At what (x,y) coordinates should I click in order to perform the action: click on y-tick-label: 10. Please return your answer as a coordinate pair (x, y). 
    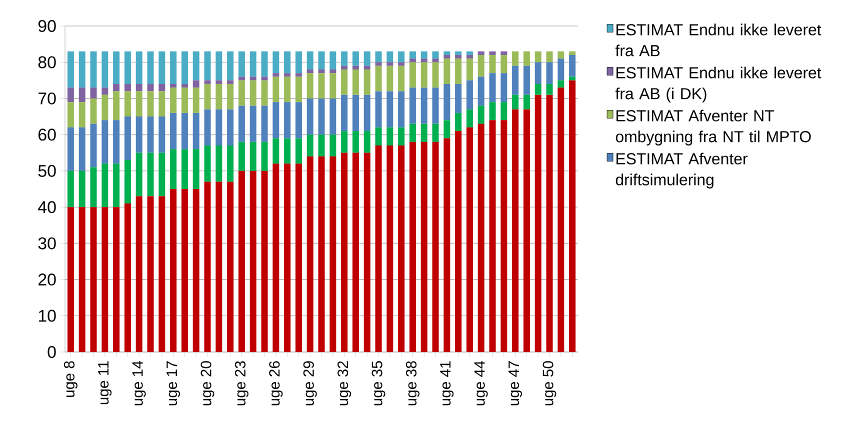
    Looking at the image, I should click on (47, 316).